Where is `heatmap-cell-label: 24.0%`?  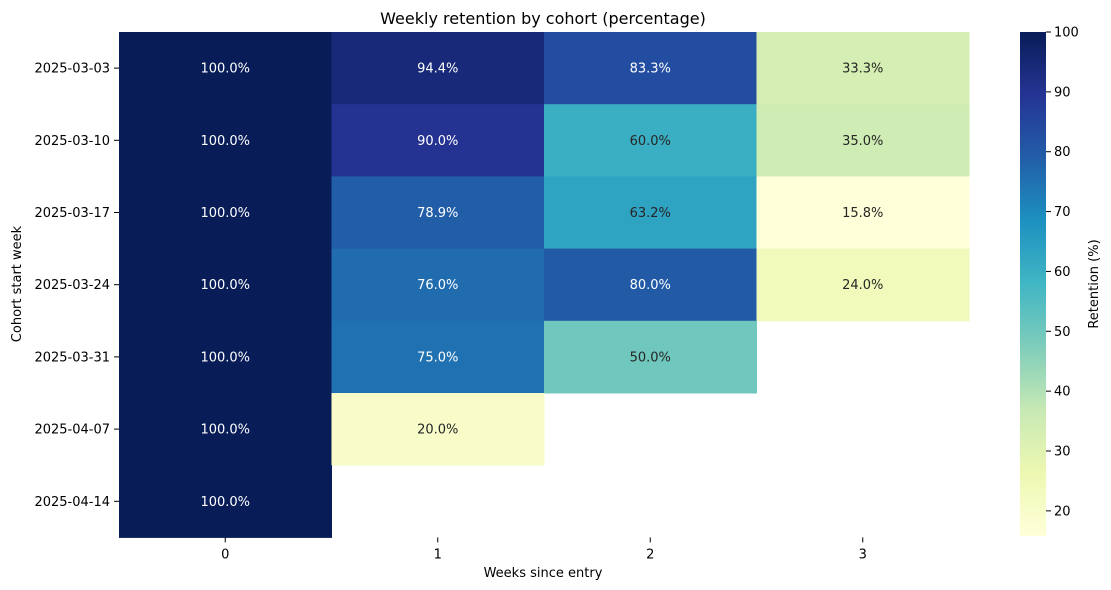
heatmap-cell-label: 24.0% is located at coordinates (862, 285).